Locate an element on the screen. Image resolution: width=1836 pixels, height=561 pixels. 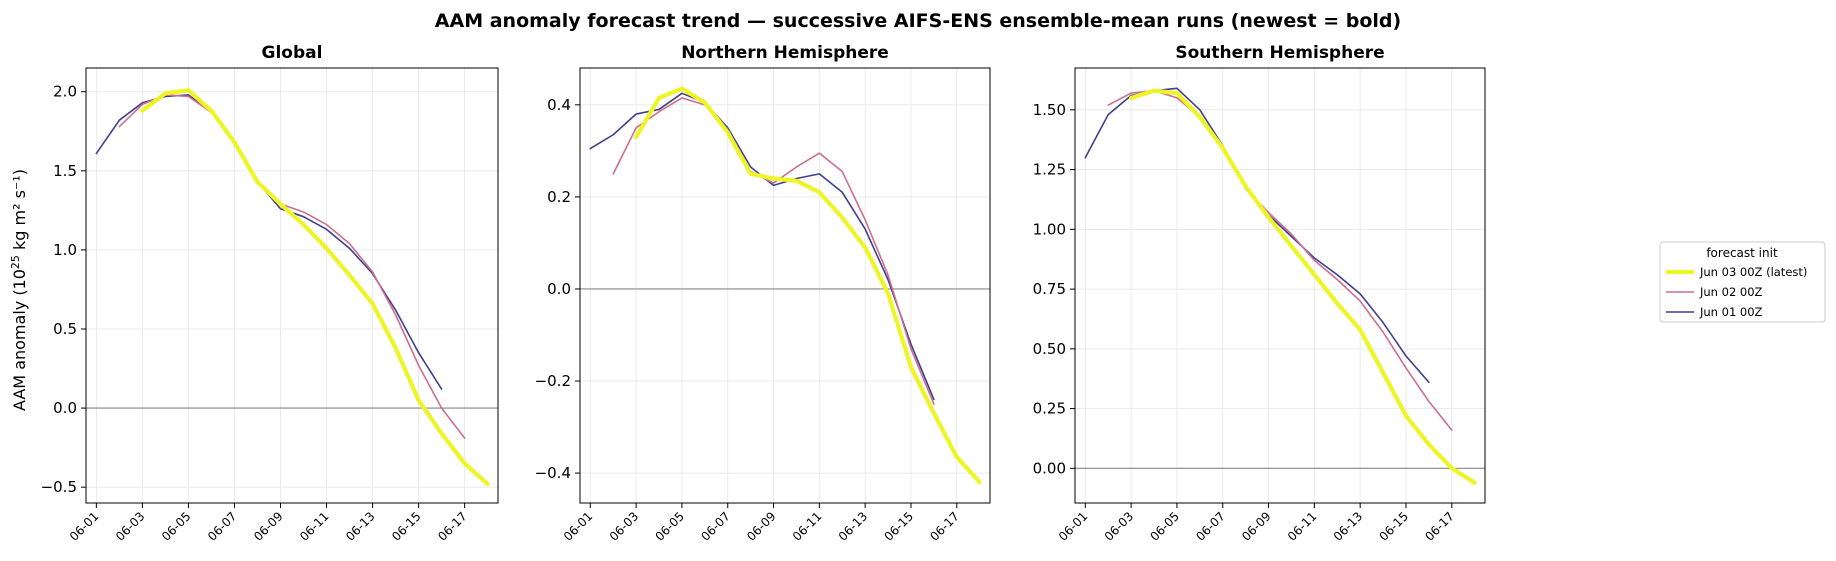
northern-hemisphere-xtick-label: 06-05 is located at coordinates (669, 526).